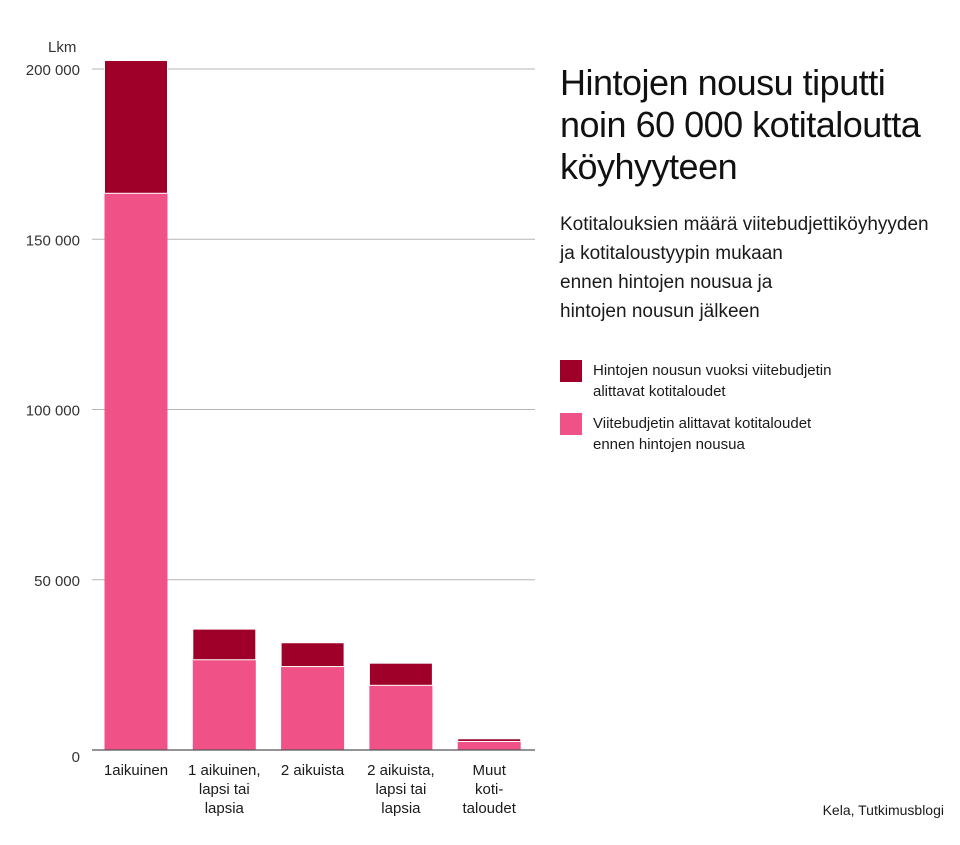 The width and height of the screenshot is (960, 845). What do you see at coordinates (53, 411) in the screenshot?
I see `y-tick-label: 100 000` at bounding box center [53, 411].